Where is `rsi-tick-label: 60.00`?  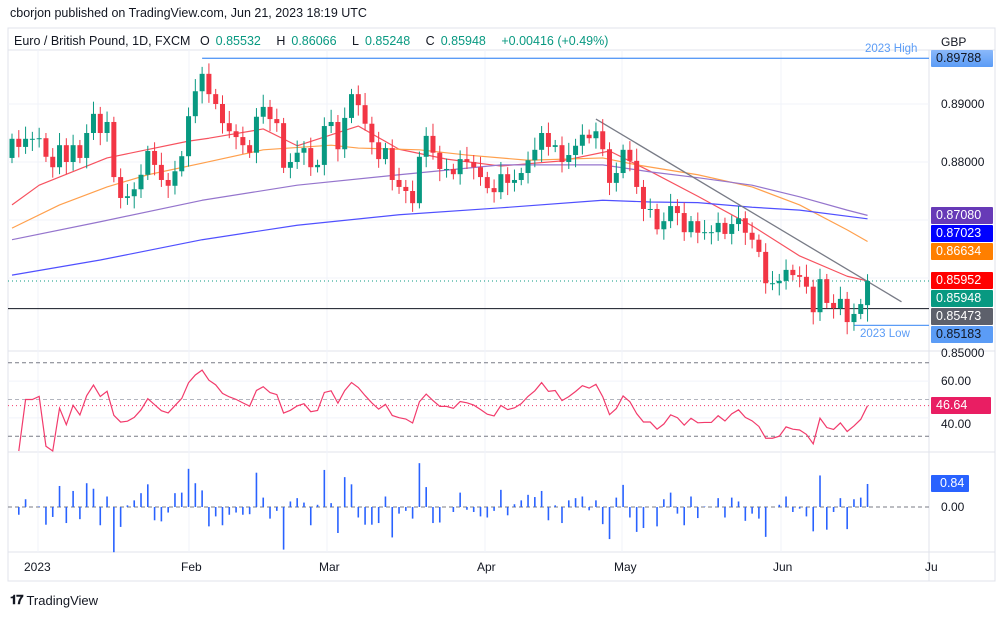 rsi-tick-label: 60.00 is located at coordinates (956, 381).